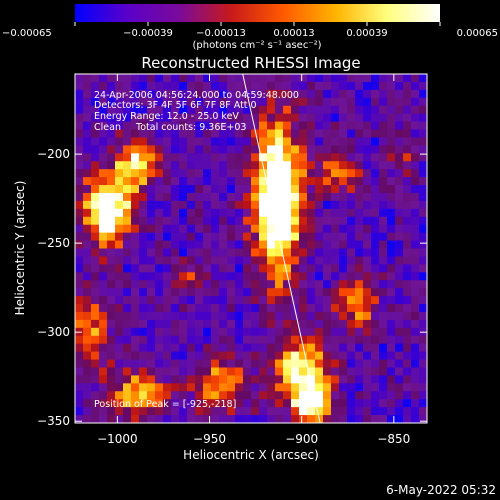 This screenshot has height=500, width=500. I want to click on annotation-peak-position: Position of Peak = [-925,-218], so click(165, 404).